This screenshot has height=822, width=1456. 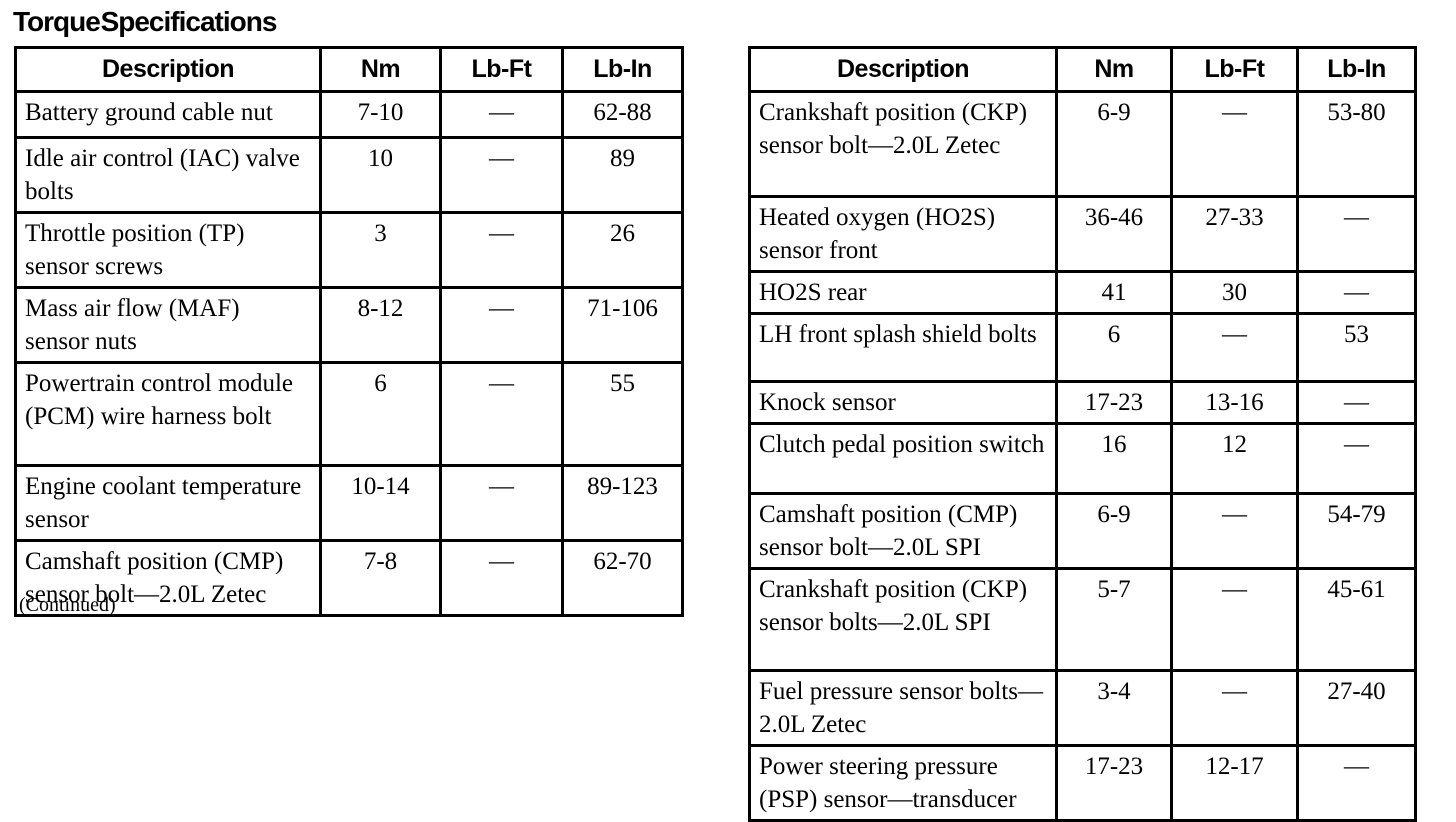 I want to click on nm-cell: 8-12, so click(x=380, y=325).